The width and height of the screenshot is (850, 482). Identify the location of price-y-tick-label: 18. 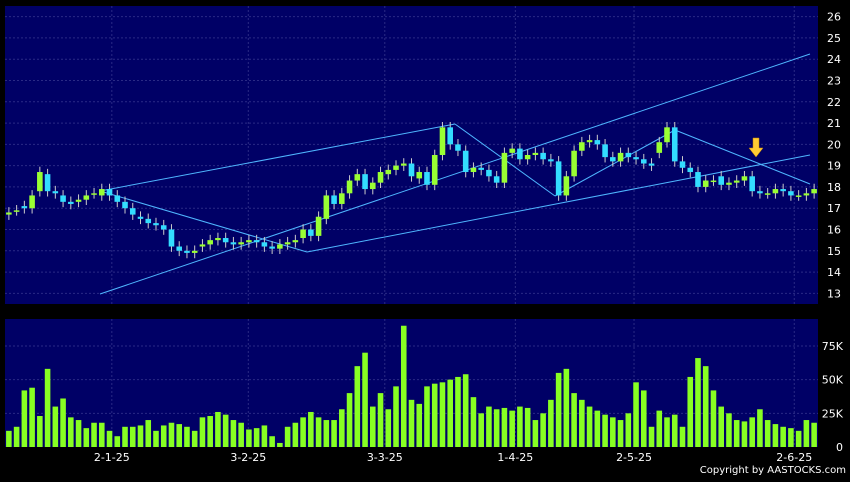
(834, 187).